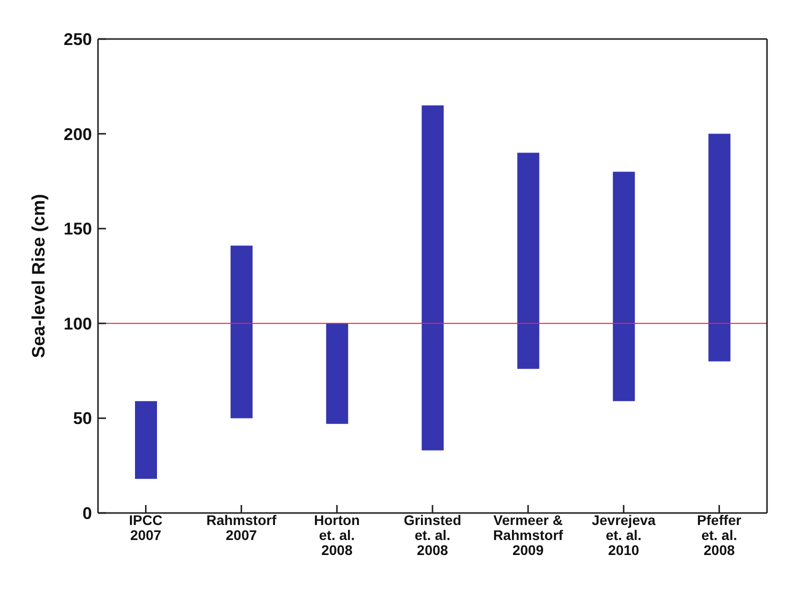 The image size is (785, 598). Describe the element at coordinates (528, 535) in the screenshot. I see `x-tick-label: Vermeer & Rahmstorf 2009` at that location.